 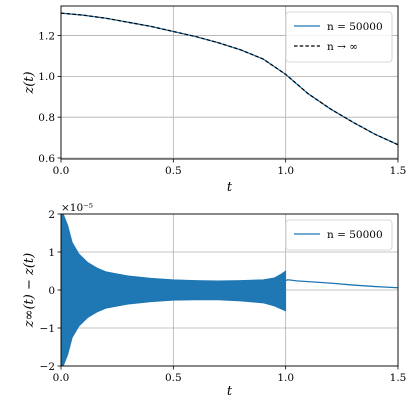 I want to click on y-axis-label: z(t), so click(x=29, y=82).